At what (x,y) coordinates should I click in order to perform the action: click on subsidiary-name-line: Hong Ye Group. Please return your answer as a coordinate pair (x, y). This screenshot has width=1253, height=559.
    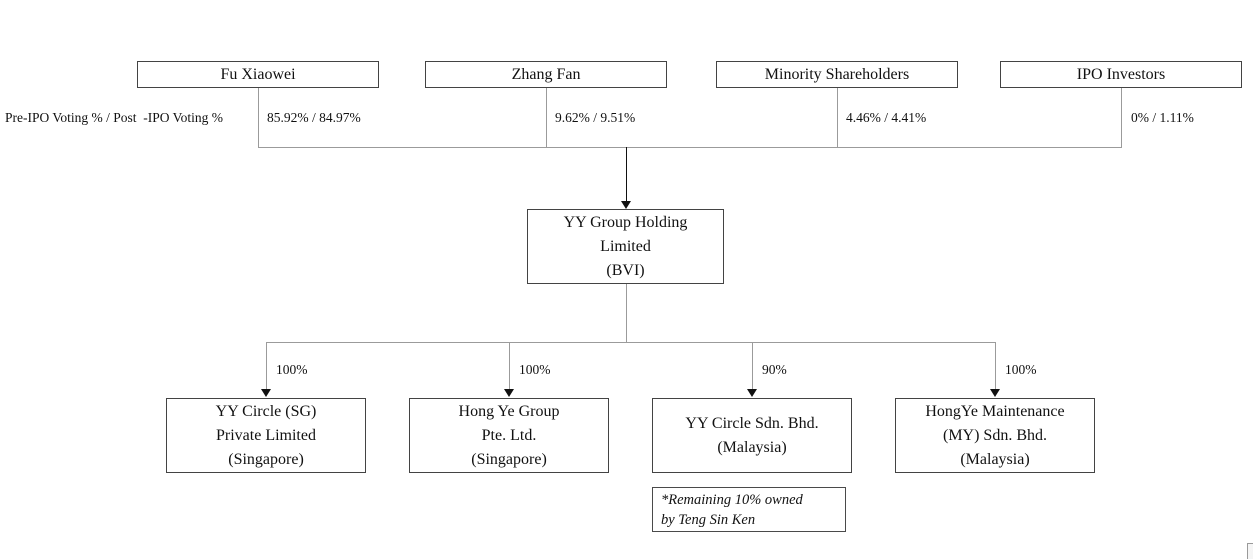
    Looking at the image, I should click on (509, 411).